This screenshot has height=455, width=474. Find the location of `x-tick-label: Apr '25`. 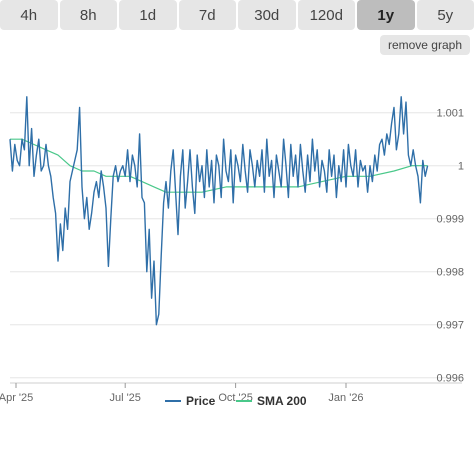

x-tick-label: Apr '25 is located at coordinates (16, 398).